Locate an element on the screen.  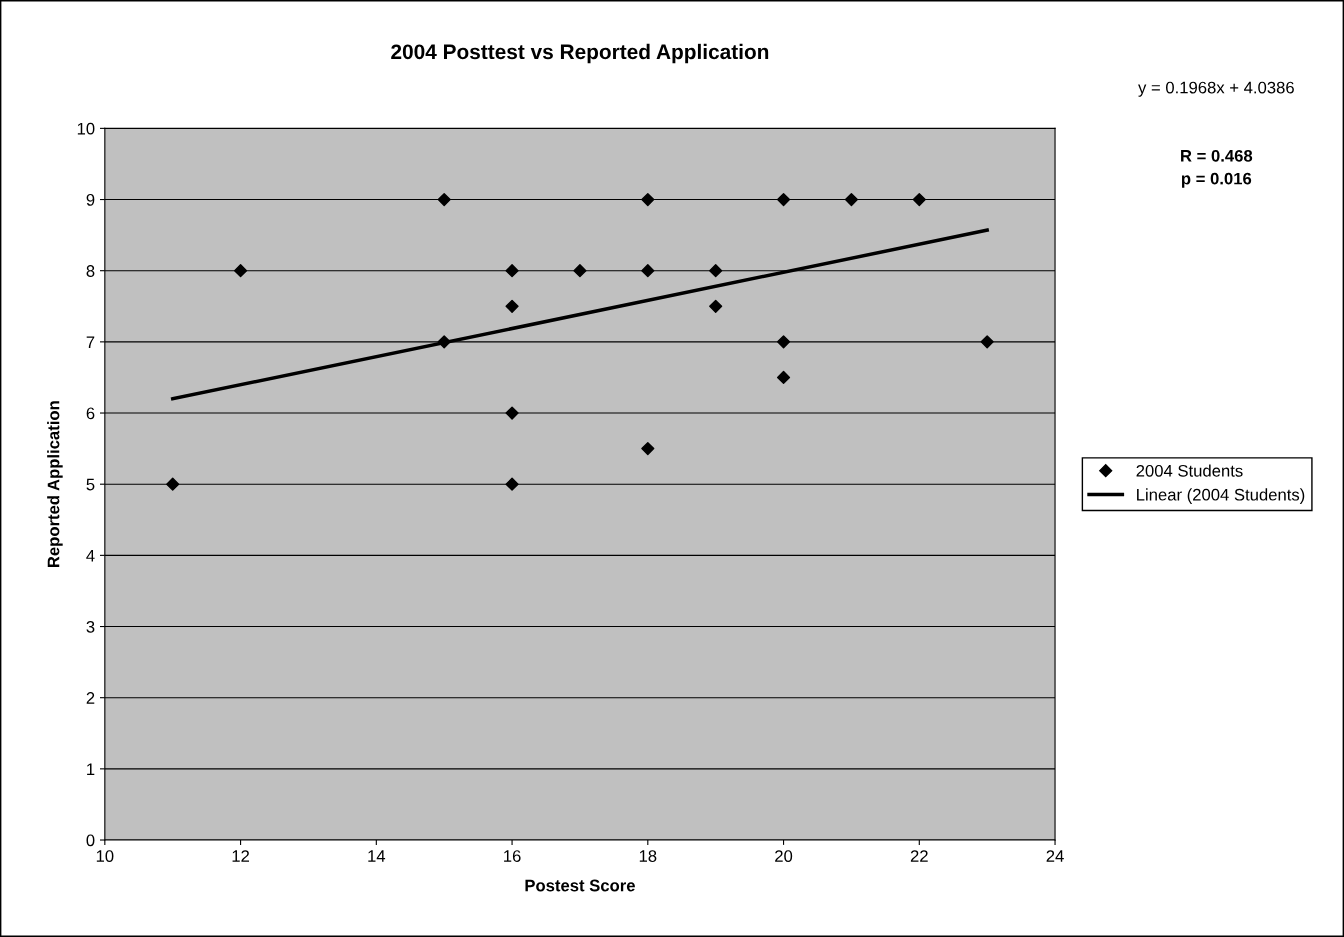
x-tick-label: 24 is located at coordinates (1055, 856).